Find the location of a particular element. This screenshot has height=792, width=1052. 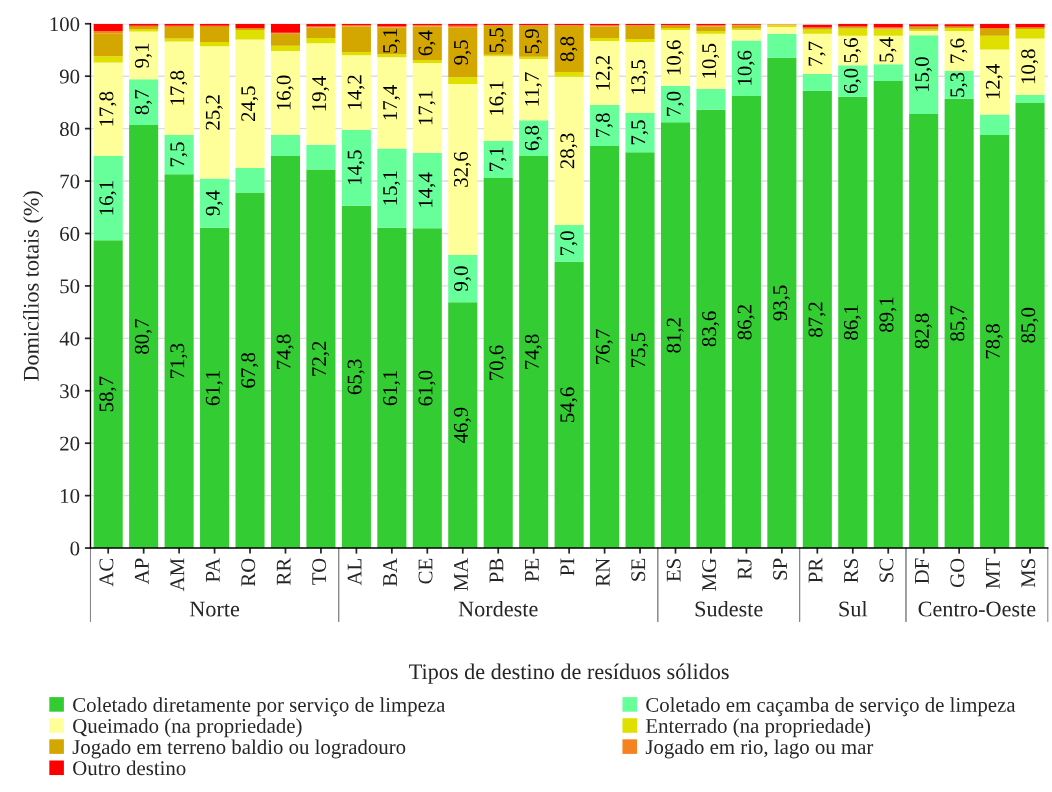

x-tick-label: GO is located at coordinates (957, 573).